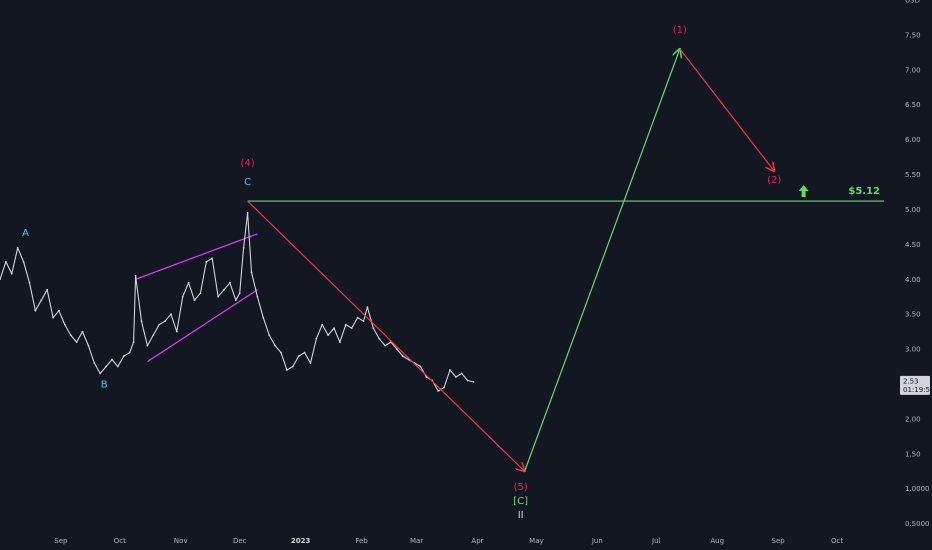 The image size is (932, 550). I want to click on x-tick-label: Jun, so click(597, 541).